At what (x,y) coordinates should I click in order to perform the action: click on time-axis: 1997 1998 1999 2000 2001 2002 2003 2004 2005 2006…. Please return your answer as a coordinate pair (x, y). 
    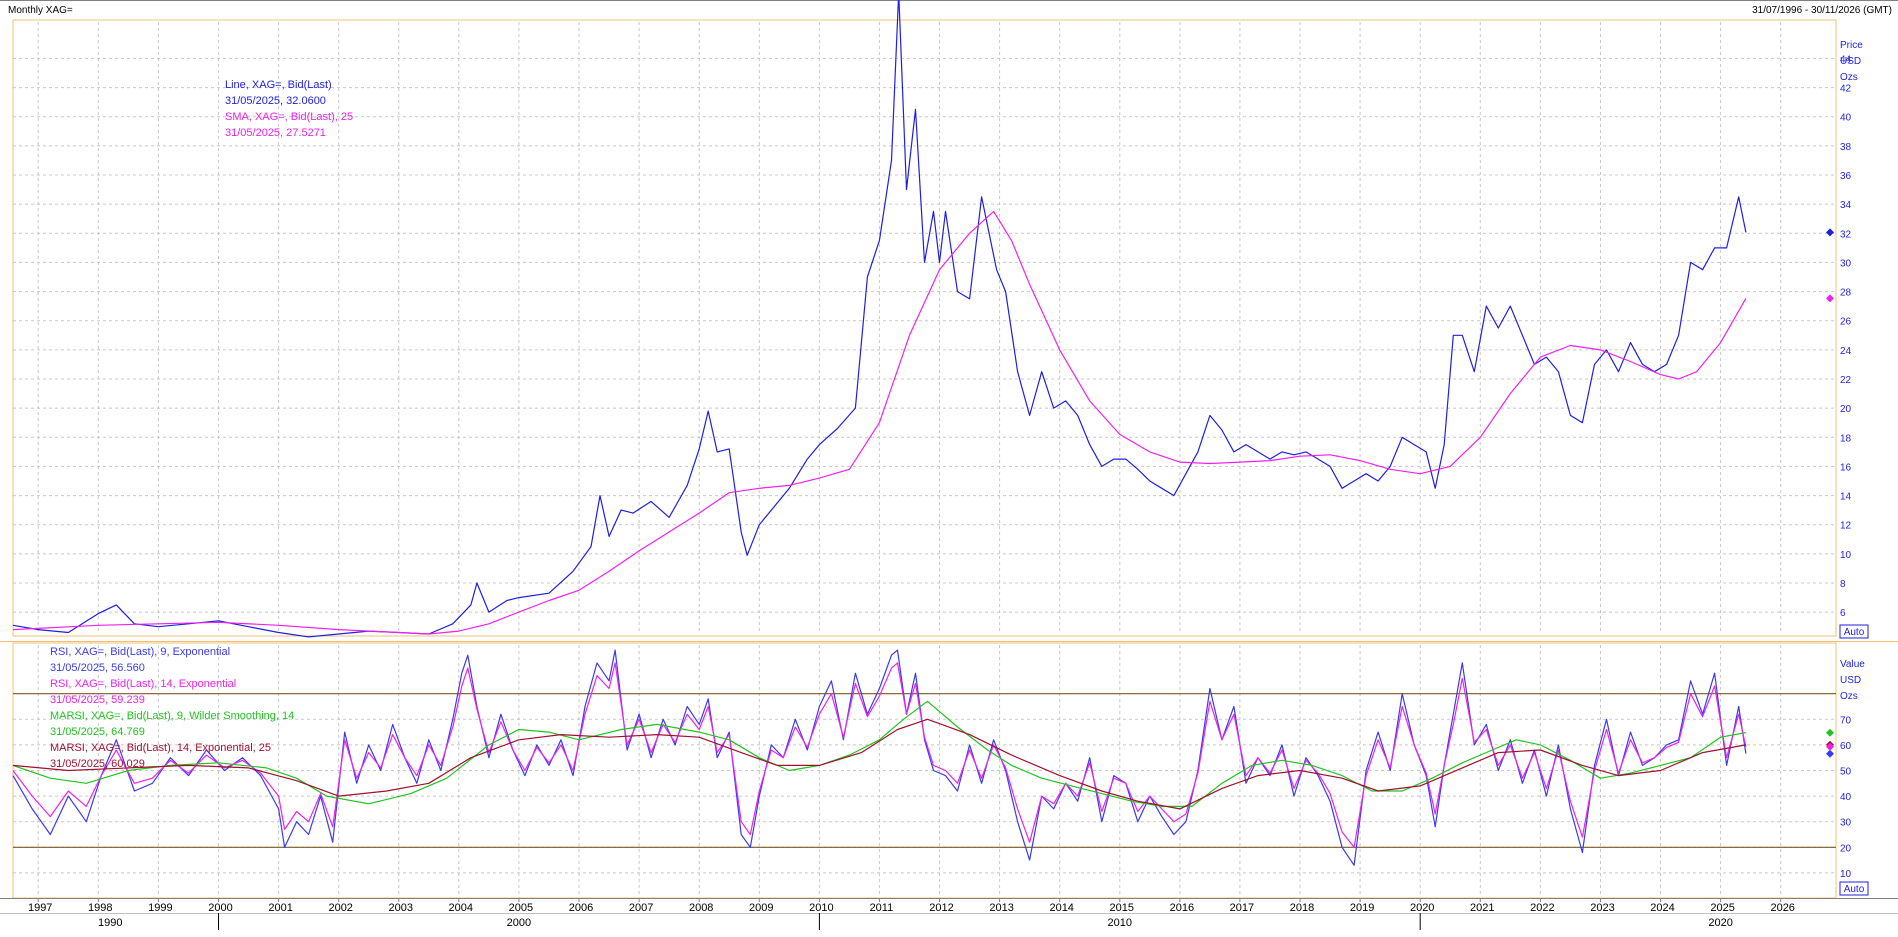
    Looking at the image, I should click on (949, 914).